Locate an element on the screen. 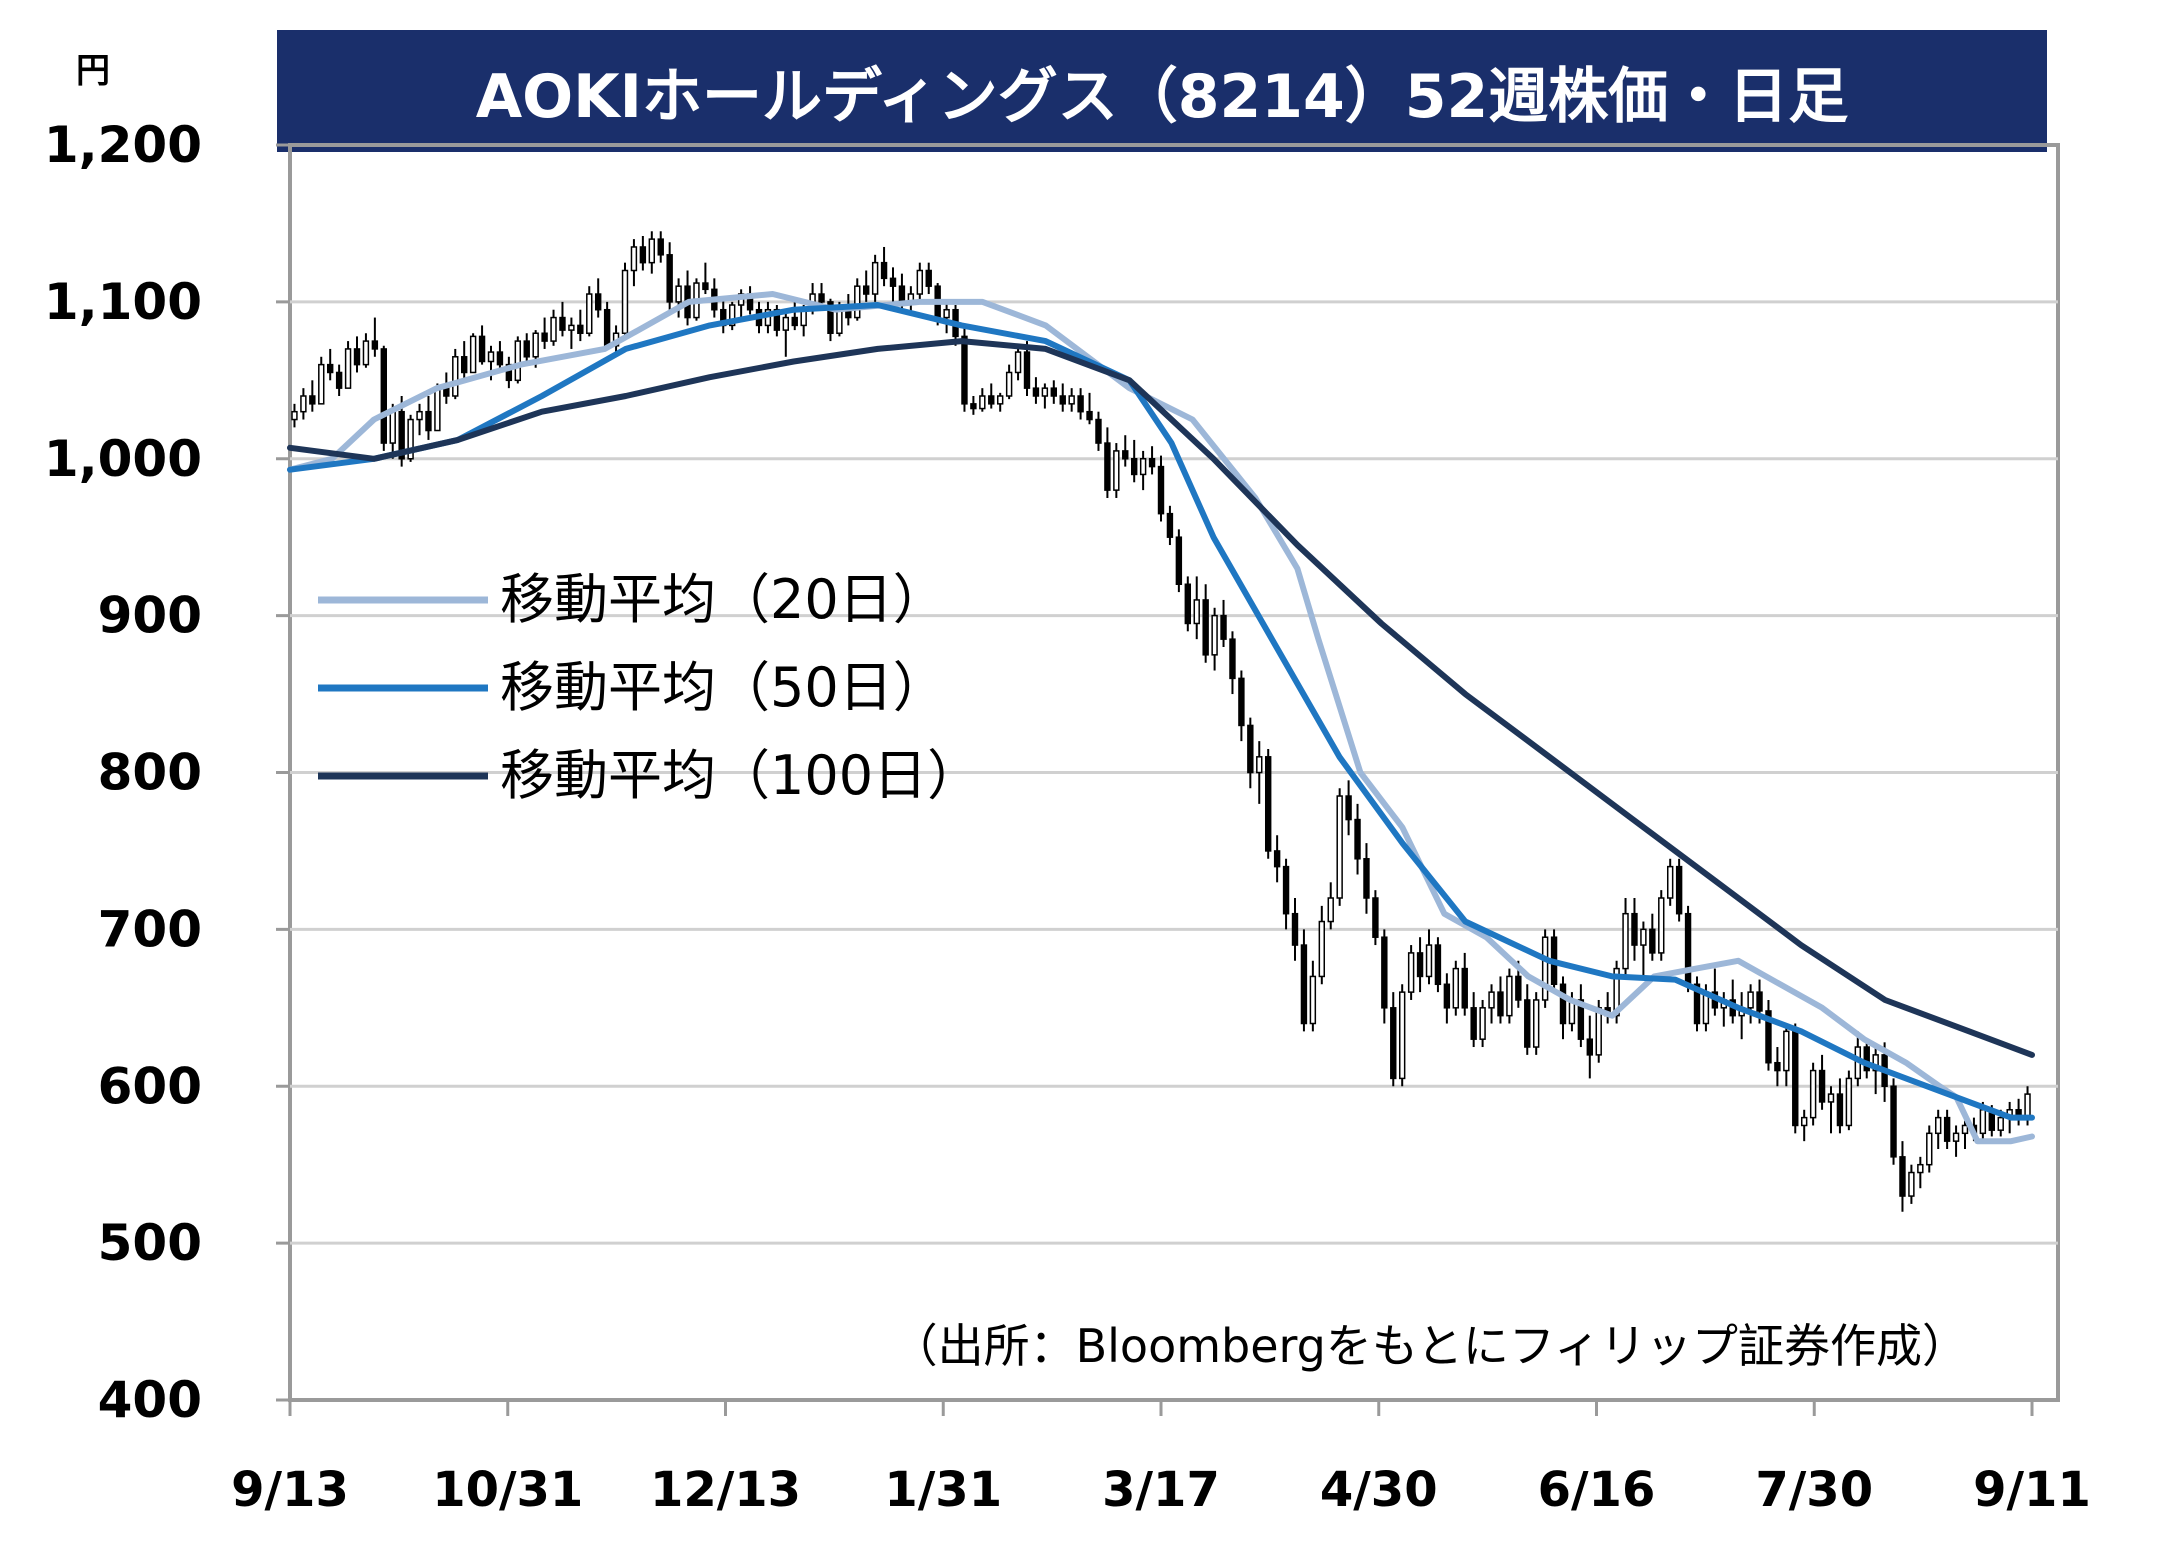  x-tick-label: 12/13 is located at coordinates (725, 1490).